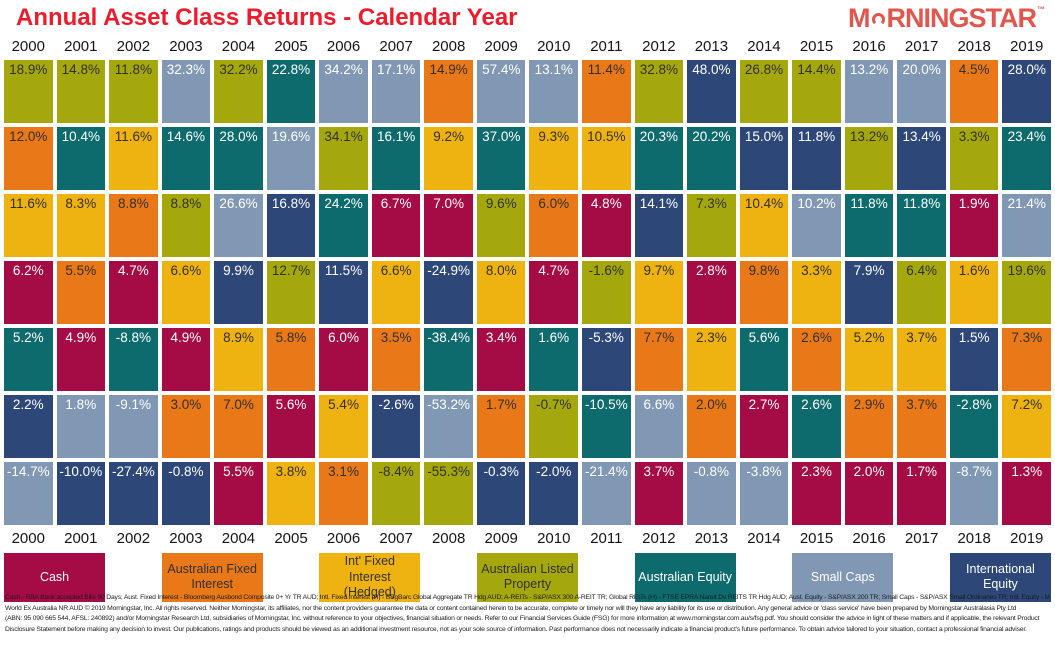 The height and width of the screenshot is (651, 1055). What do you see at coordinates (291, 158) in the screenshot?
I see `return-cell-2005-rank2: 19.6%` at bounding box center [291, 158].